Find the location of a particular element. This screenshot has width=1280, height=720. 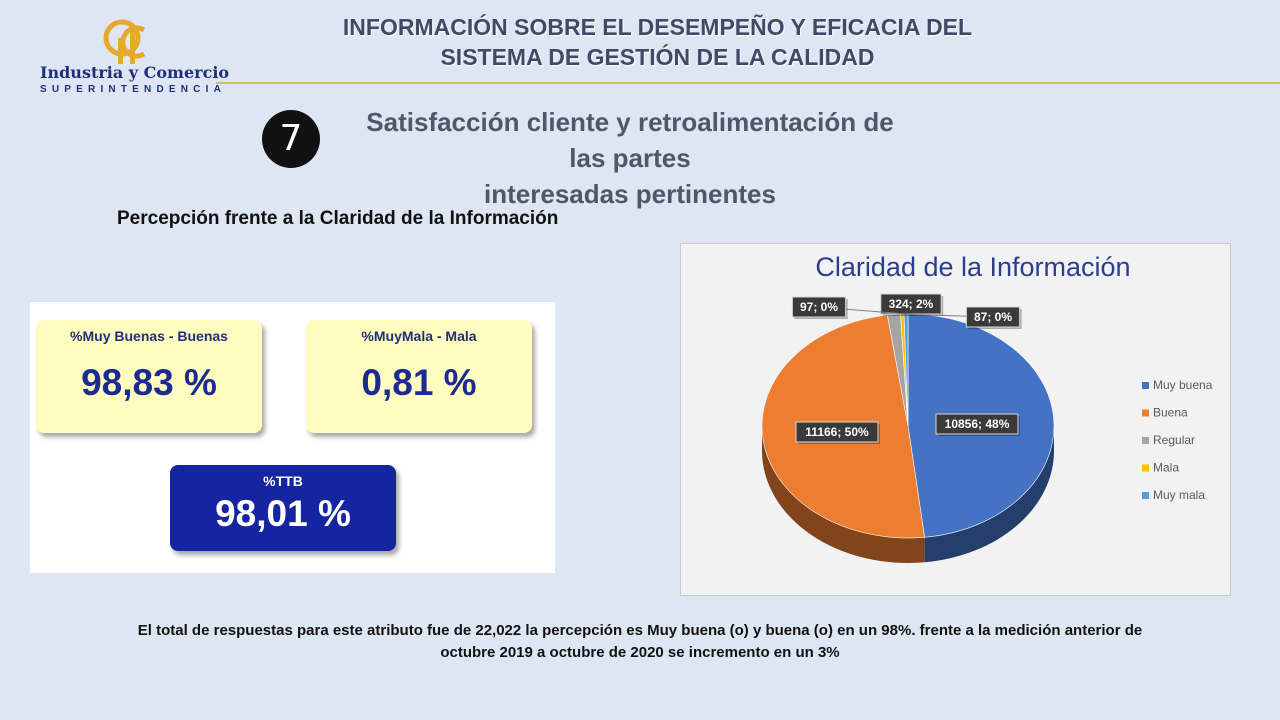

svg-text: 324; 2% is located at coordinates (911, 304).